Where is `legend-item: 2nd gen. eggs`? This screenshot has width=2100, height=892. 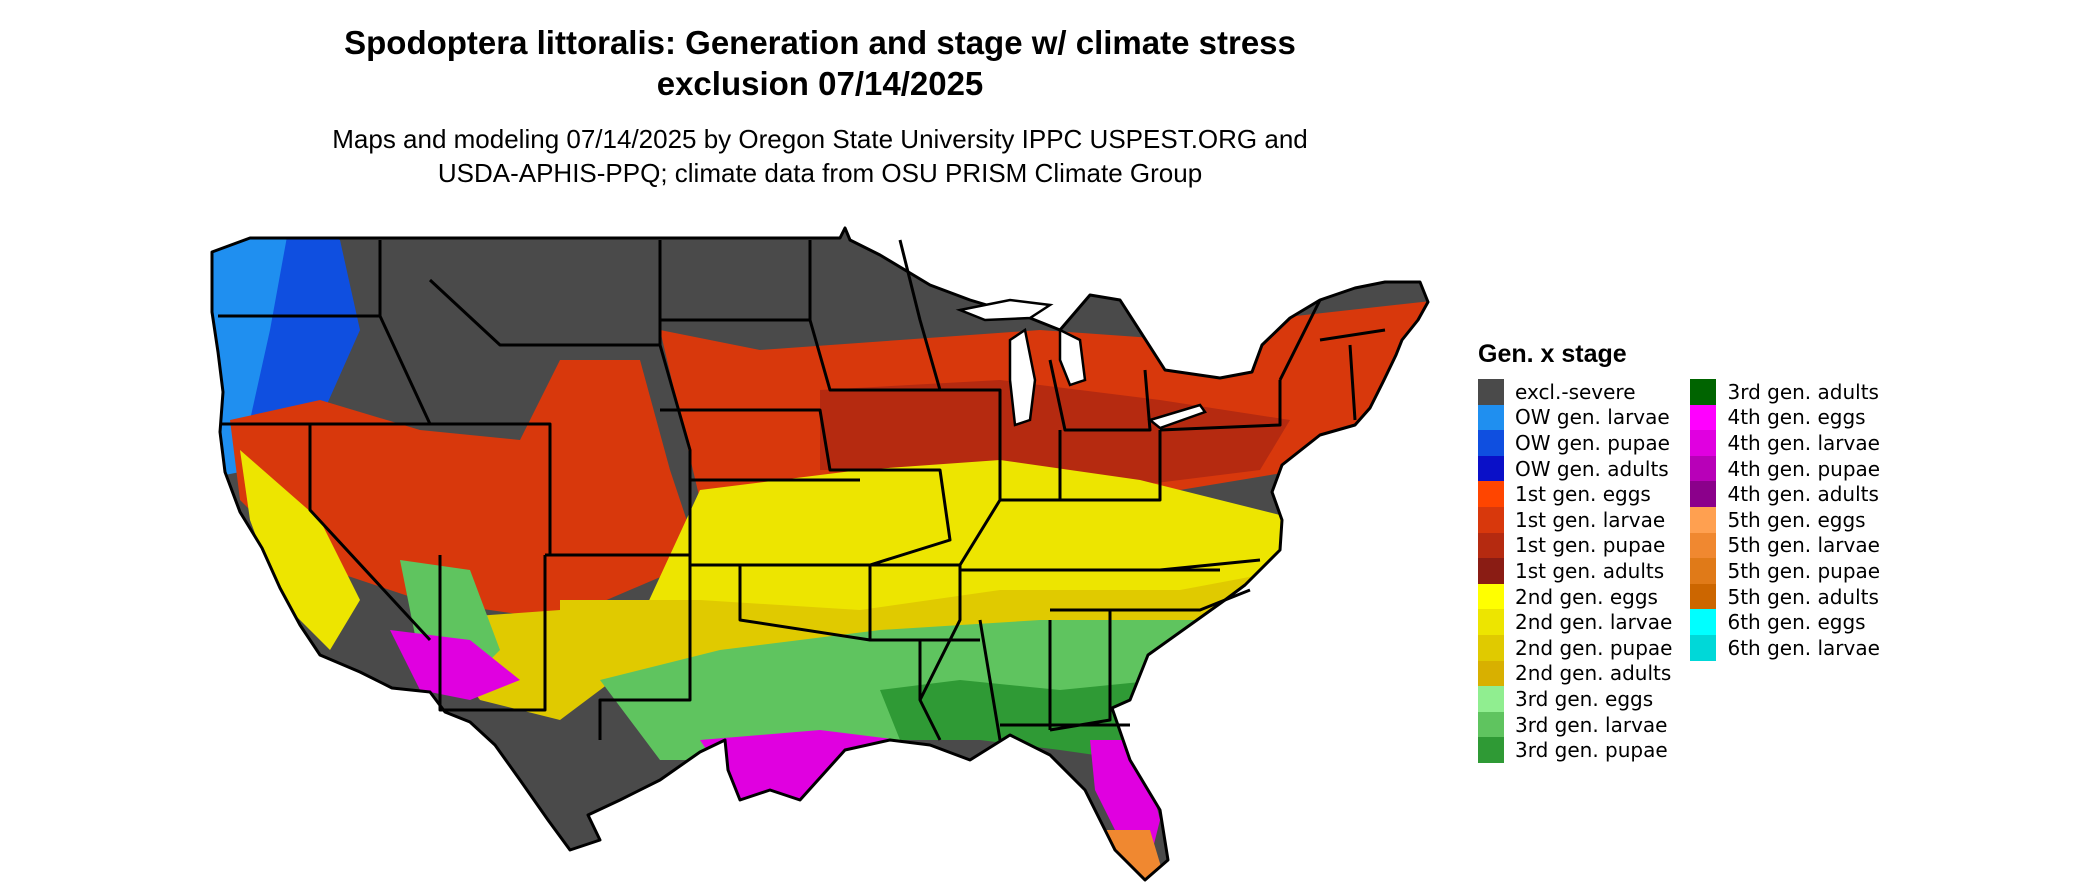
legend-item: 2nd gen. eggs is located at coordinates (1575, 596).